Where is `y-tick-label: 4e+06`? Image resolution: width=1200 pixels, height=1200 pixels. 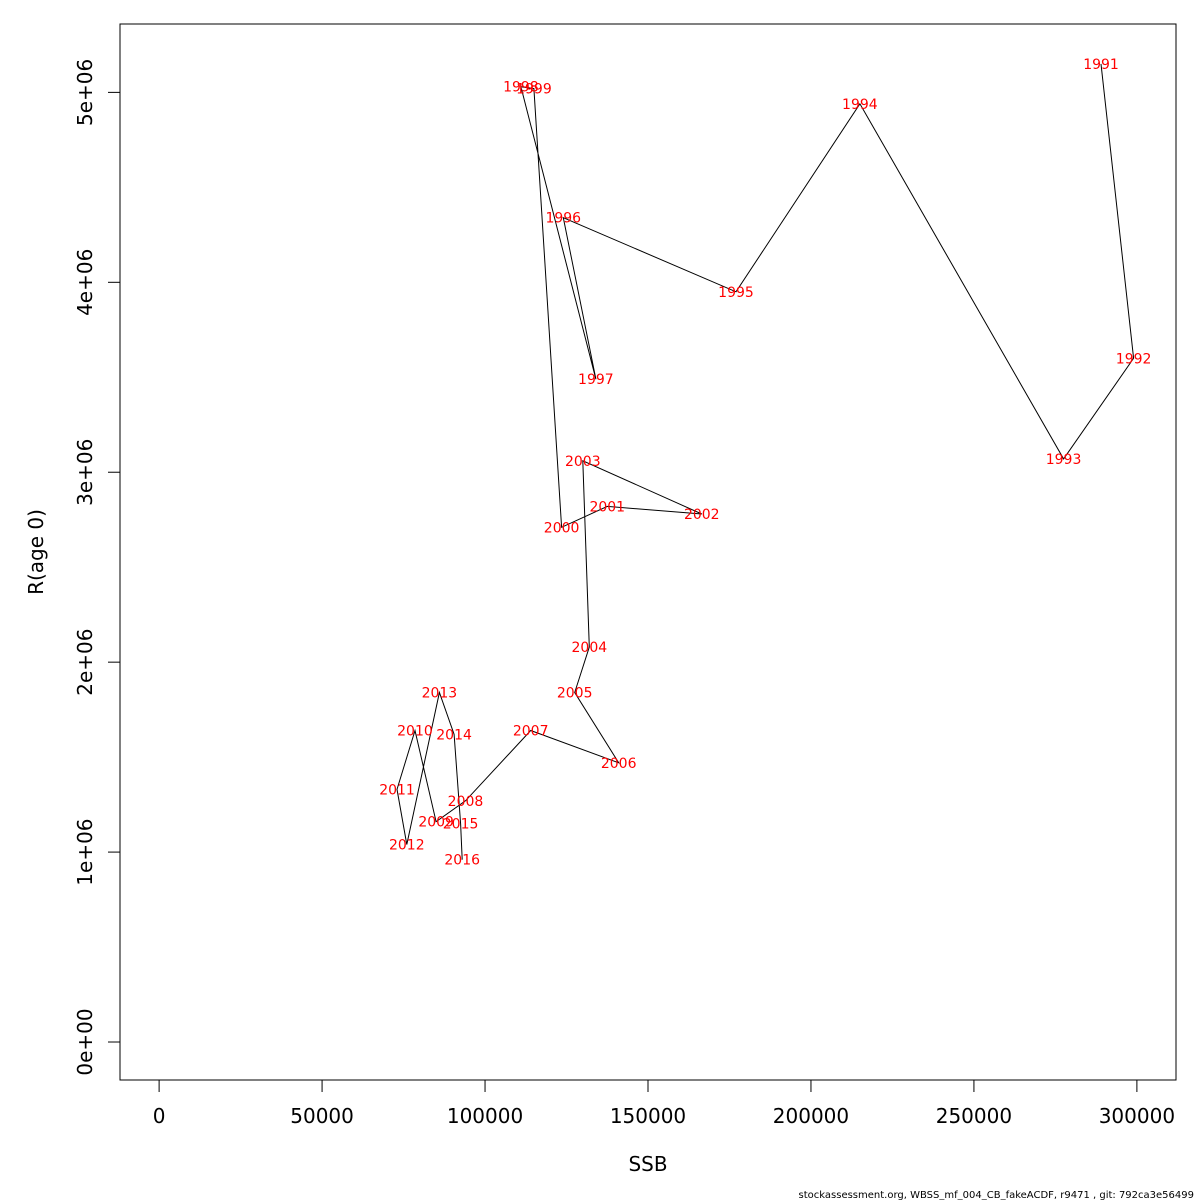 y-tick-label: 4e+06 is located at coordinates (85, 282).